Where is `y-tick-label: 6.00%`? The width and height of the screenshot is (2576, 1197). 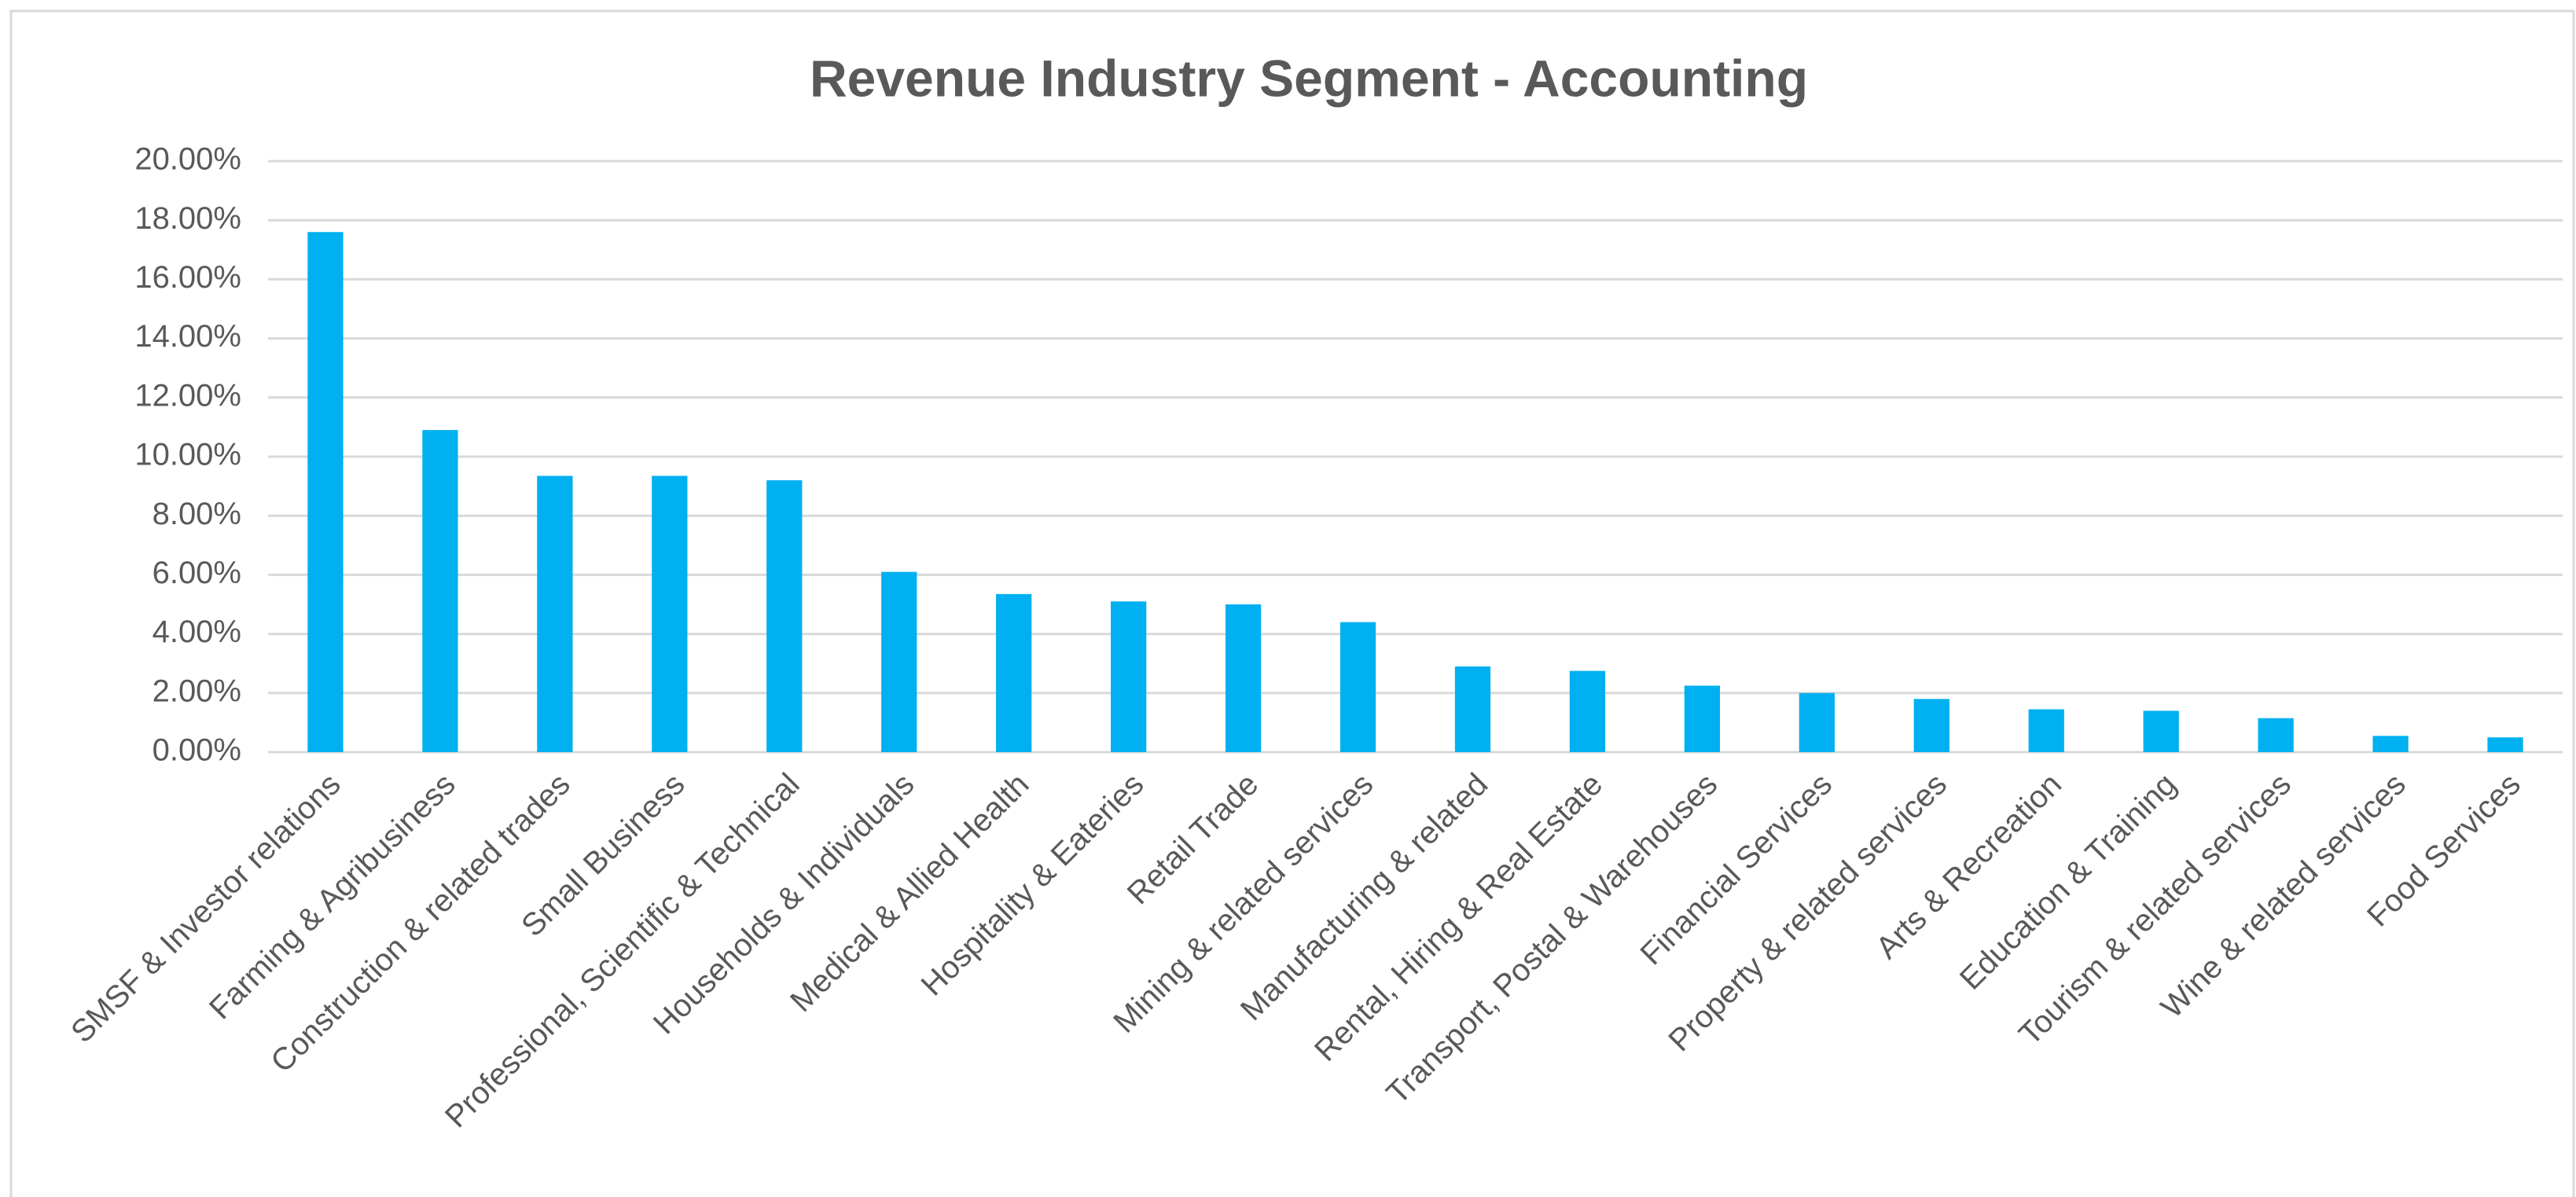
y-tick-label: 6.00% is located at coordinates (197, 573).